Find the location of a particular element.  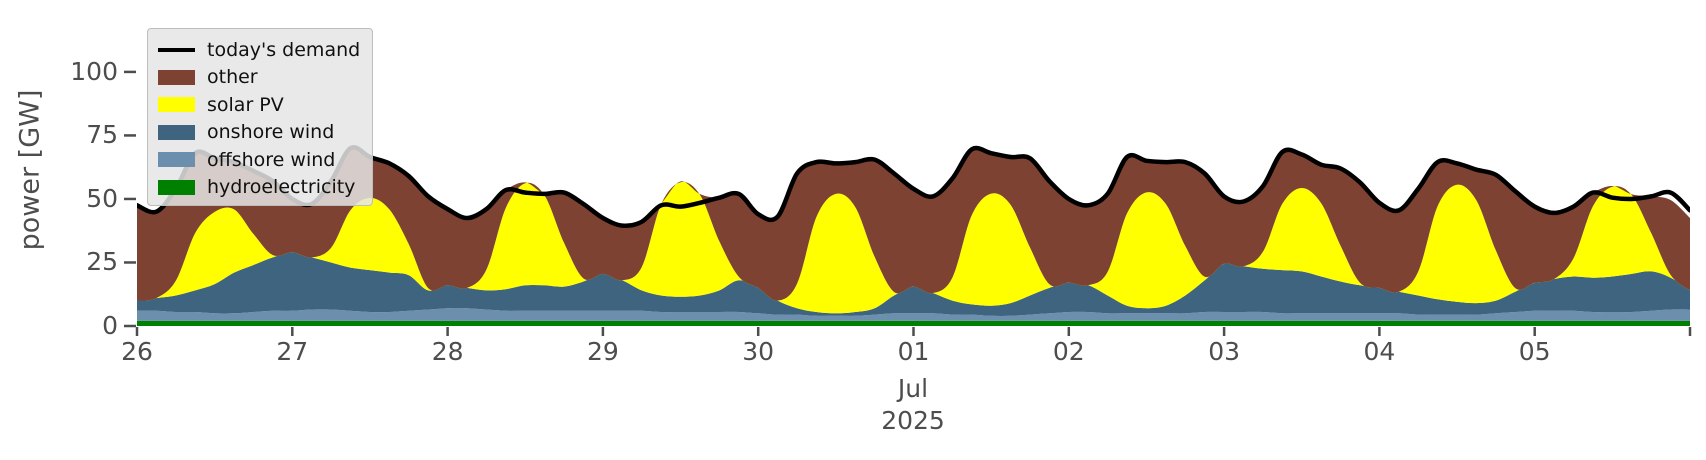

legend-item-today-s-demand: today's demand is located at coordinates (265, 50).